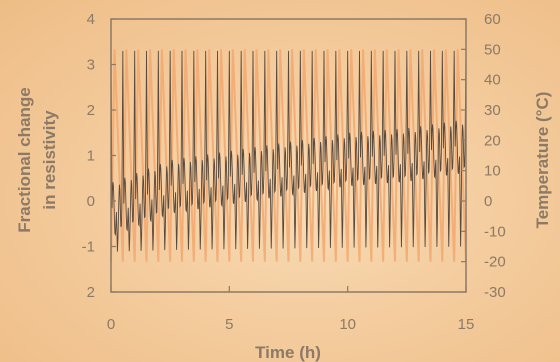  I want to click on y-right-tick-label: 60, so click(492, 19).